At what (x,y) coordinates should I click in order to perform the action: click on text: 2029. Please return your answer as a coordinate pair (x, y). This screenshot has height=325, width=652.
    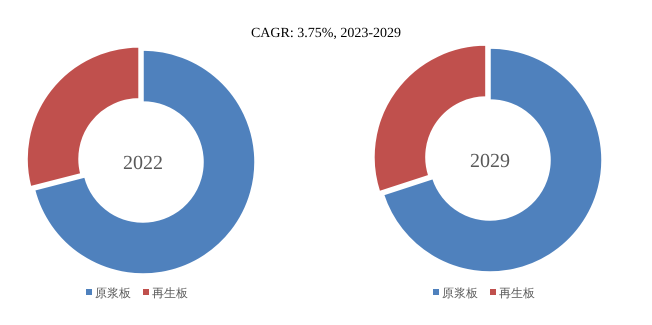
    Looking at the image, I should click on (490, 161).